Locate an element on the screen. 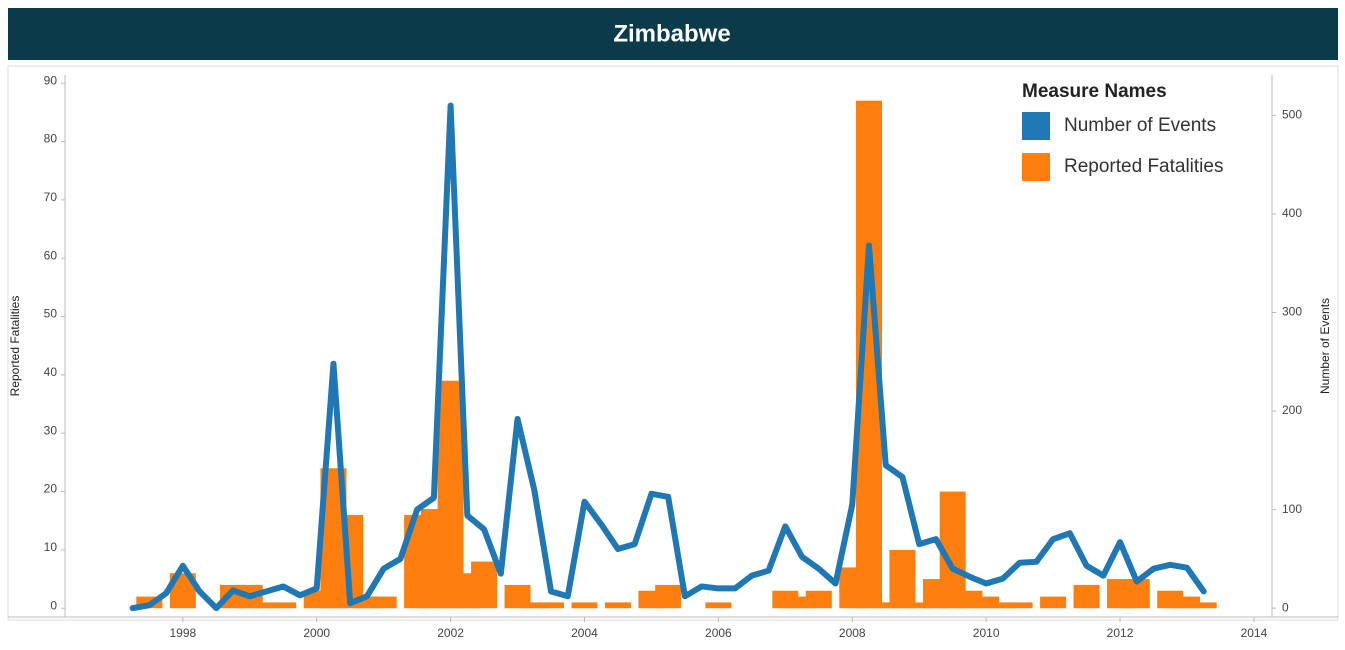  x-tick-label: 2000 is located at coordinates (316, 633).